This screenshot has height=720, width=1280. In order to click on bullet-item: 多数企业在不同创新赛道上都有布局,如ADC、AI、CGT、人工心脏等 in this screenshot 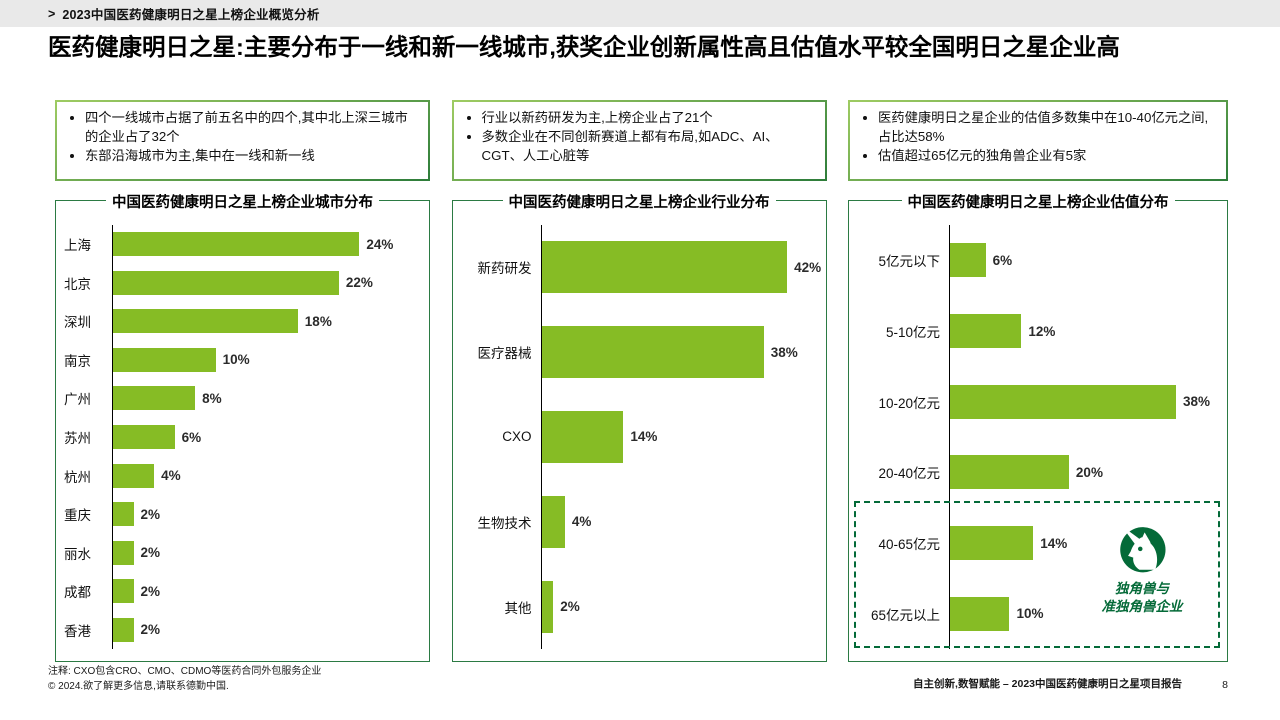, I will do `click(648, 147)`.